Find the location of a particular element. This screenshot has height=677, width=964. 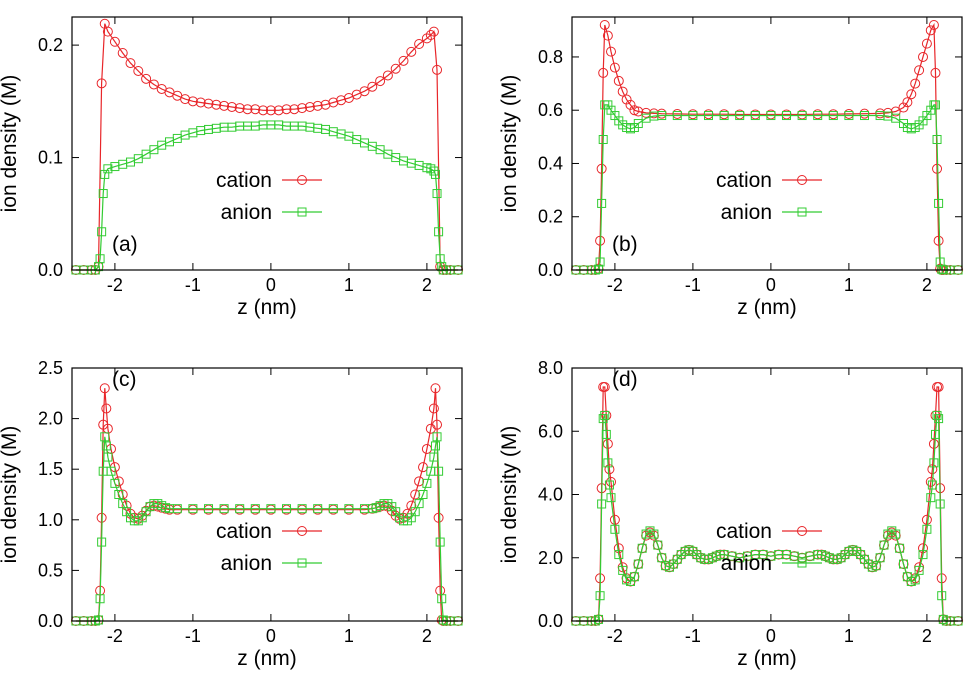

legend-marker-cation is located at coordinates (302, 180).